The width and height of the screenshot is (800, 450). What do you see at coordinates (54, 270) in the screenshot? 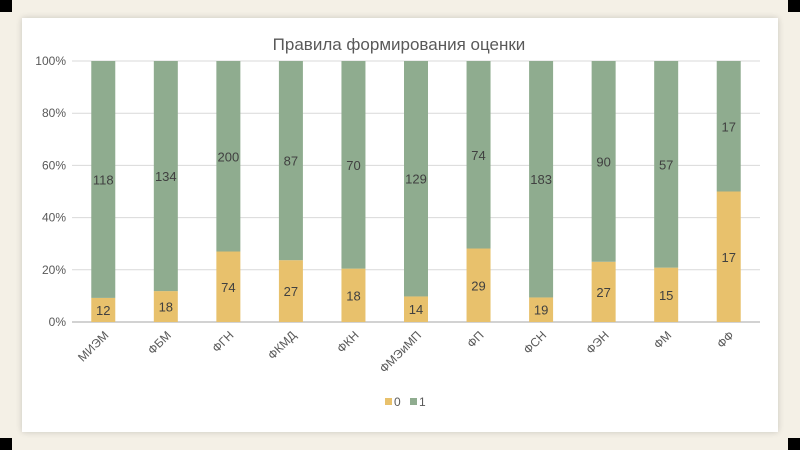
I see `y-tick-label: 20%` at bounding box center [54, 270].